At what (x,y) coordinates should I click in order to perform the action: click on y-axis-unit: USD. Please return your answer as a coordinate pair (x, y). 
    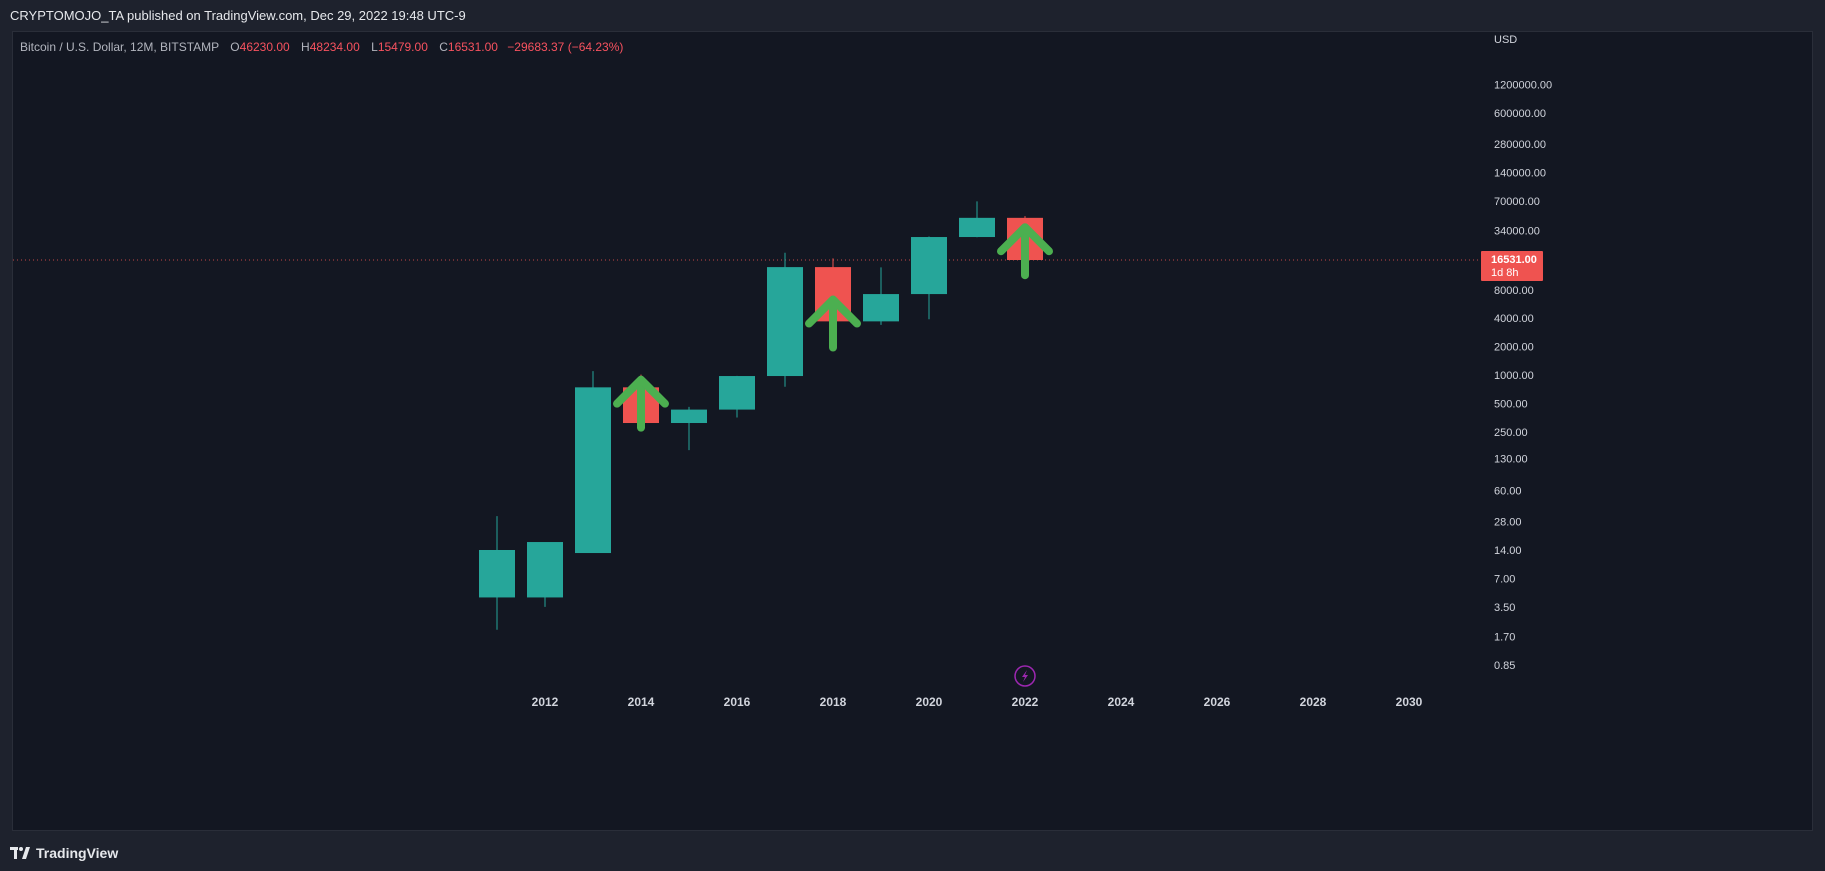
    Looking at the image, I should click on (1505, 40).